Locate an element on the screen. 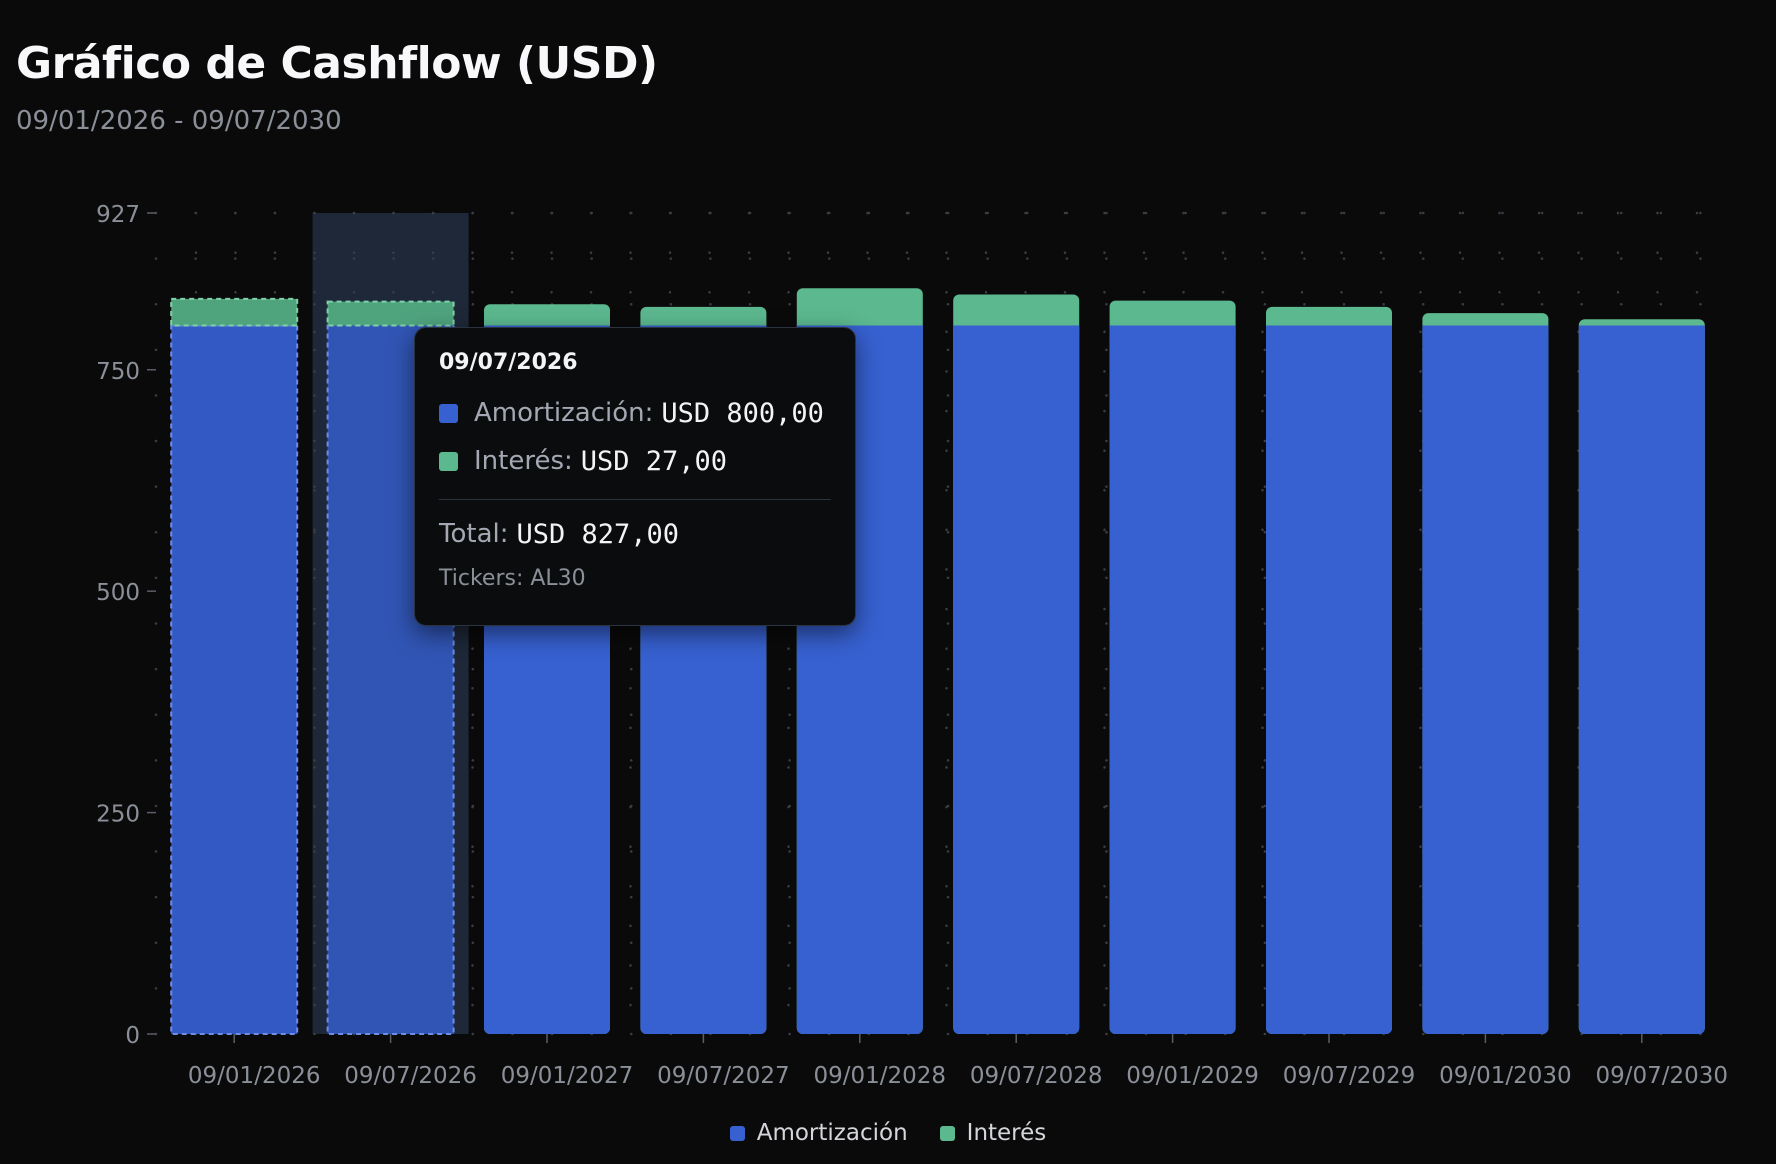  tooltip-row-amortizacion: Amortización: USD 800,00 is located at coordinates (635, 413).